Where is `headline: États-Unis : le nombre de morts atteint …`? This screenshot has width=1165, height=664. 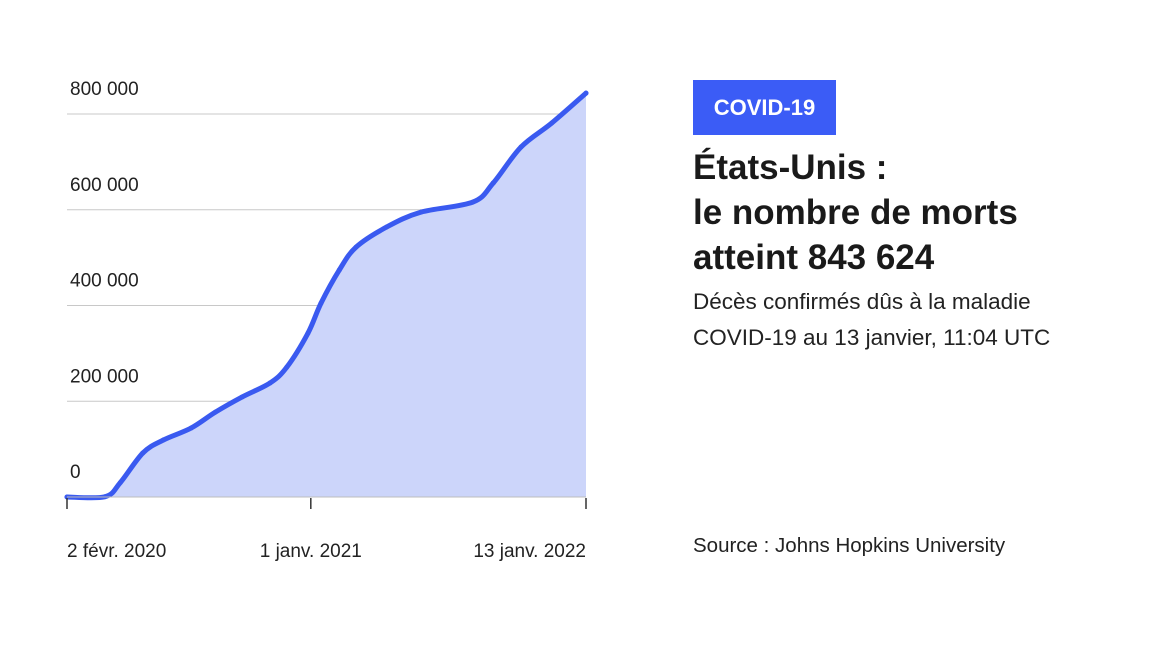
headline: États-Unis : le nombre de morts atteint … is located at coordinates (913, 212).